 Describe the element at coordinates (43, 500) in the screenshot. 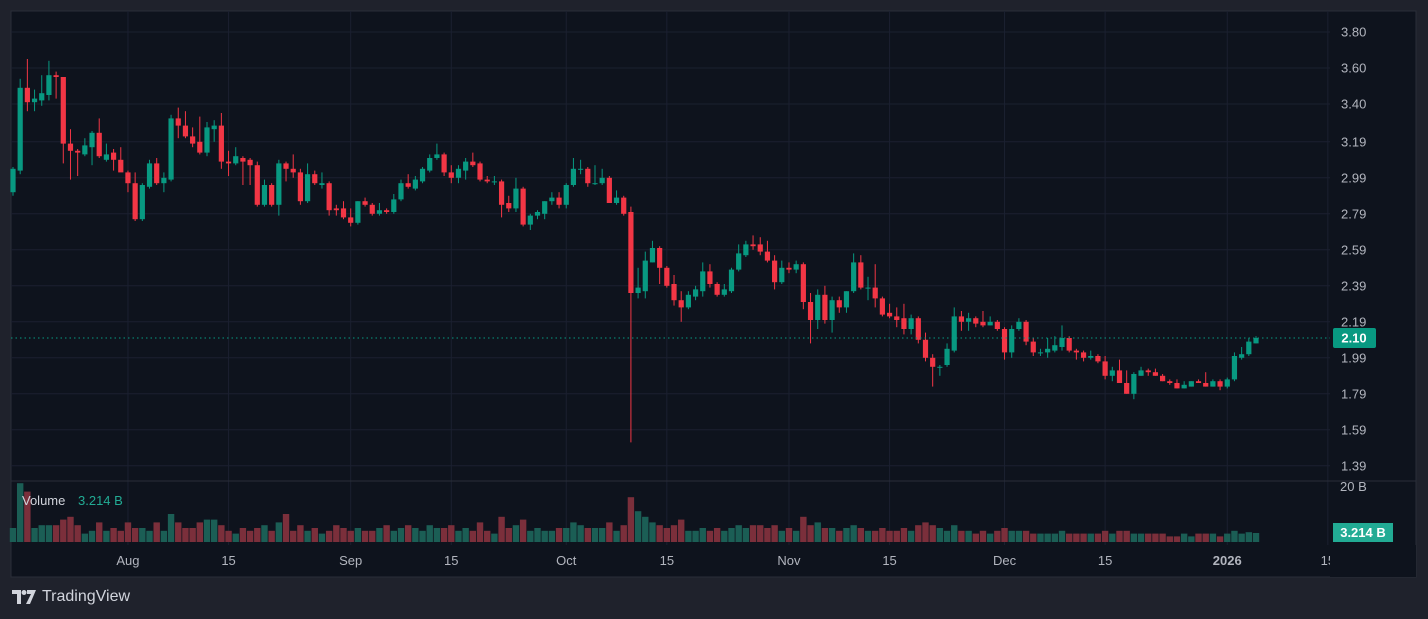

I see `volume-legend-label: Volume` at that location.